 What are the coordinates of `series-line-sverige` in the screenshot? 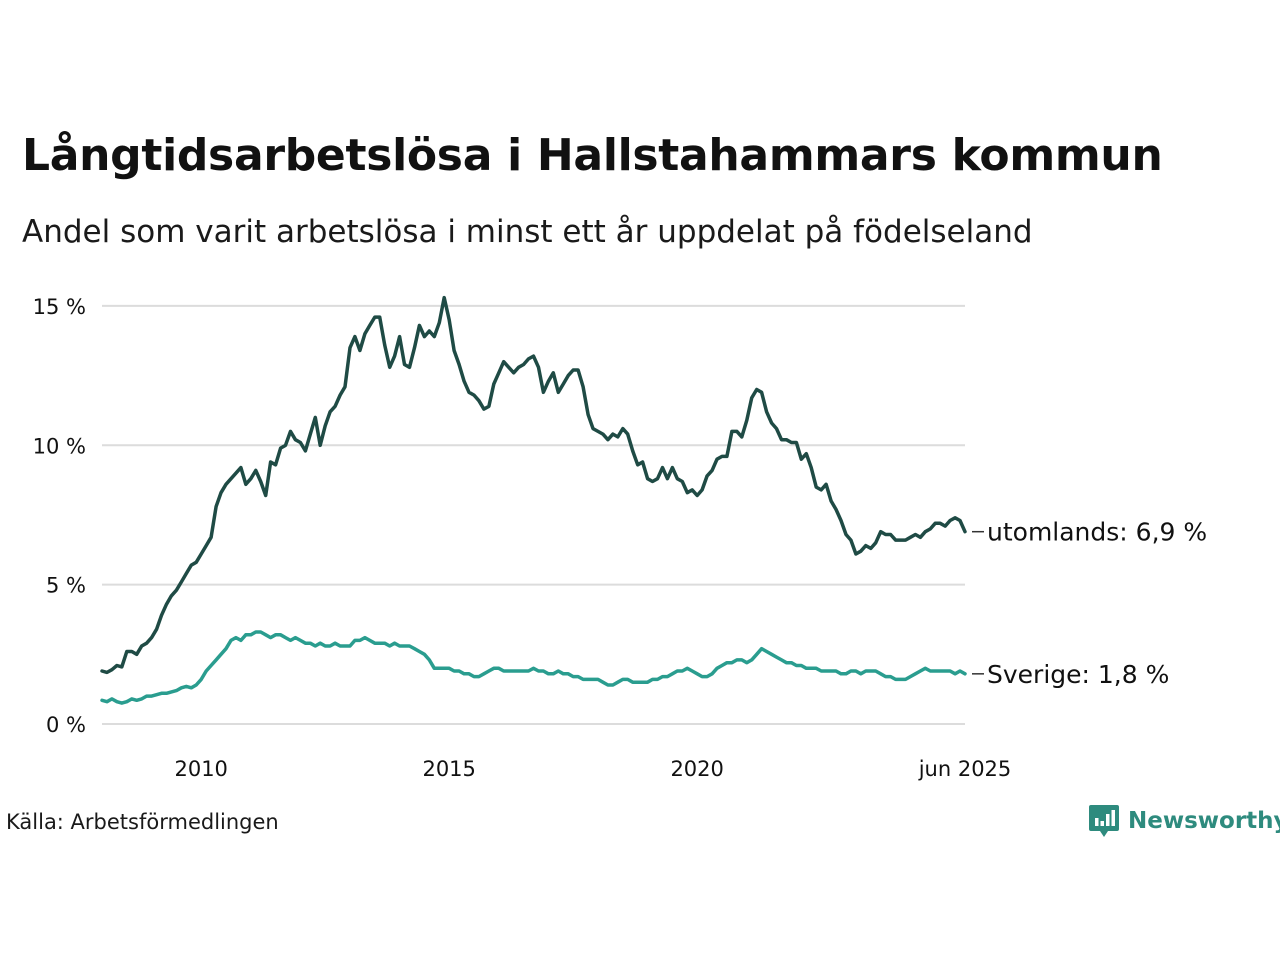 It's located at (533, 667).